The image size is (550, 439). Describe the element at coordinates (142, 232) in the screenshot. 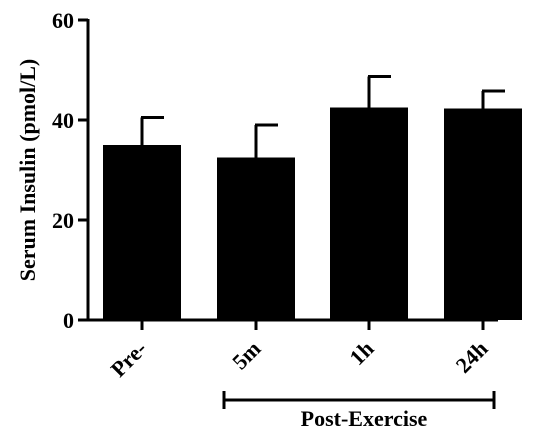

I see `bar-Pre-` at that location.